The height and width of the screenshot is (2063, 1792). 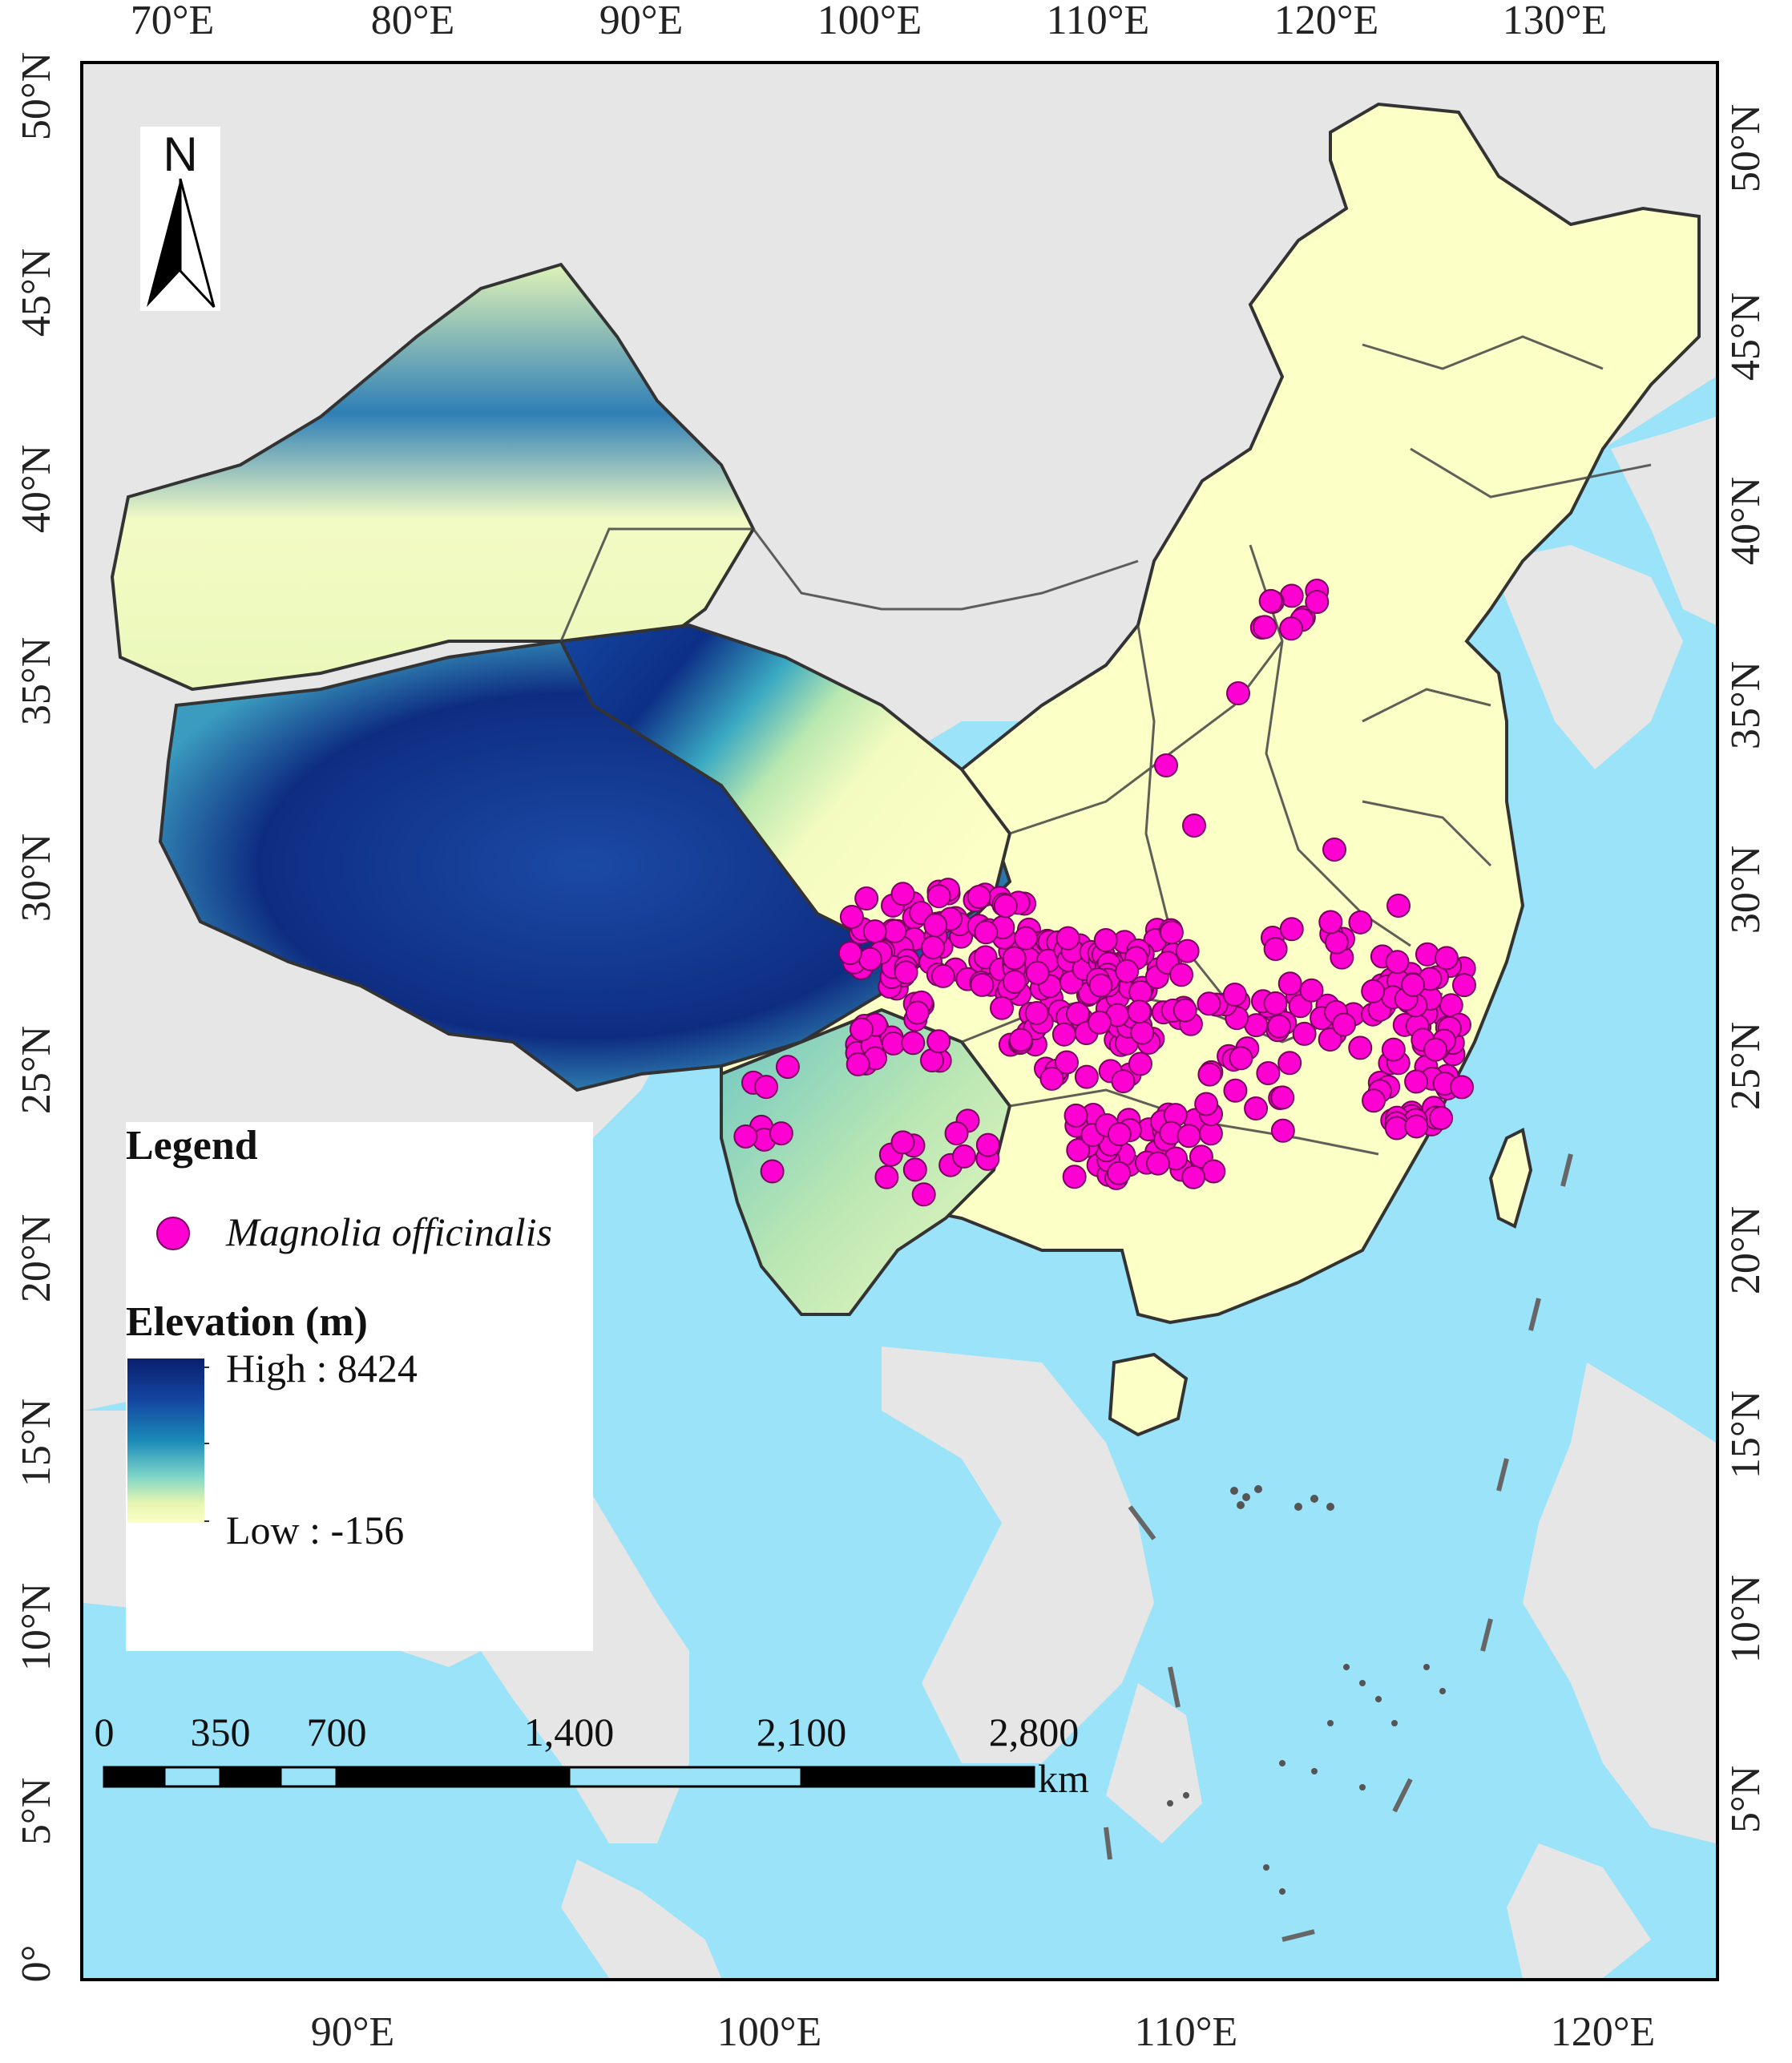 I want to click on elevation-title: Elevation (m), so click(x=247, y=1322).